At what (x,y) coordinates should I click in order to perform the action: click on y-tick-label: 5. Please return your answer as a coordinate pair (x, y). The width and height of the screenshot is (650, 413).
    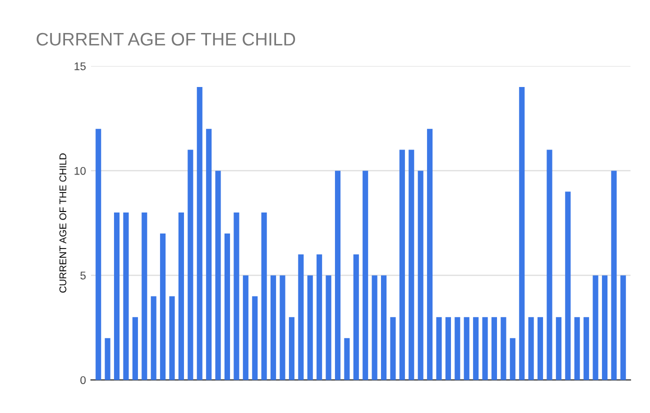
    Looking at the image, I should click on (83, 276).